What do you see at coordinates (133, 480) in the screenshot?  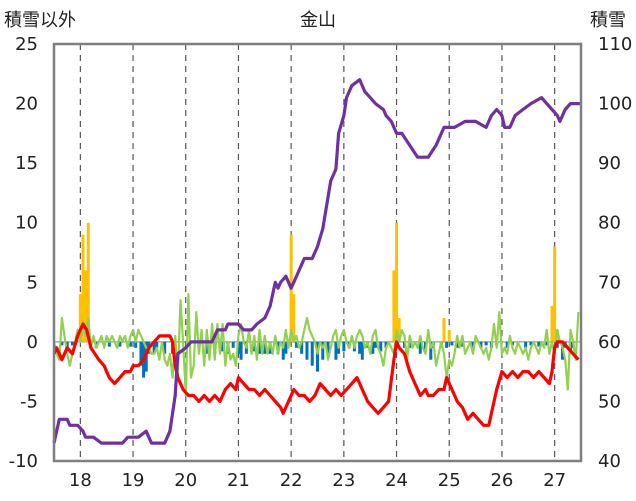 I see `x-tick: 19` at bounding box center [133, 480].